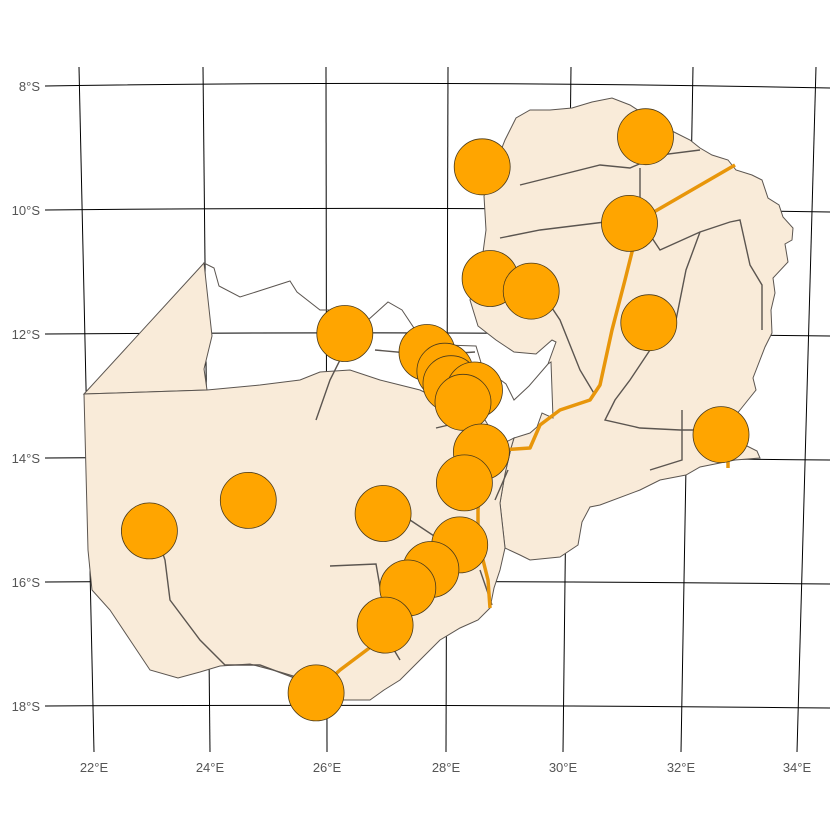 The image size is (840, 840). I want to click on lon-label: 22°E, so click(94, 767).